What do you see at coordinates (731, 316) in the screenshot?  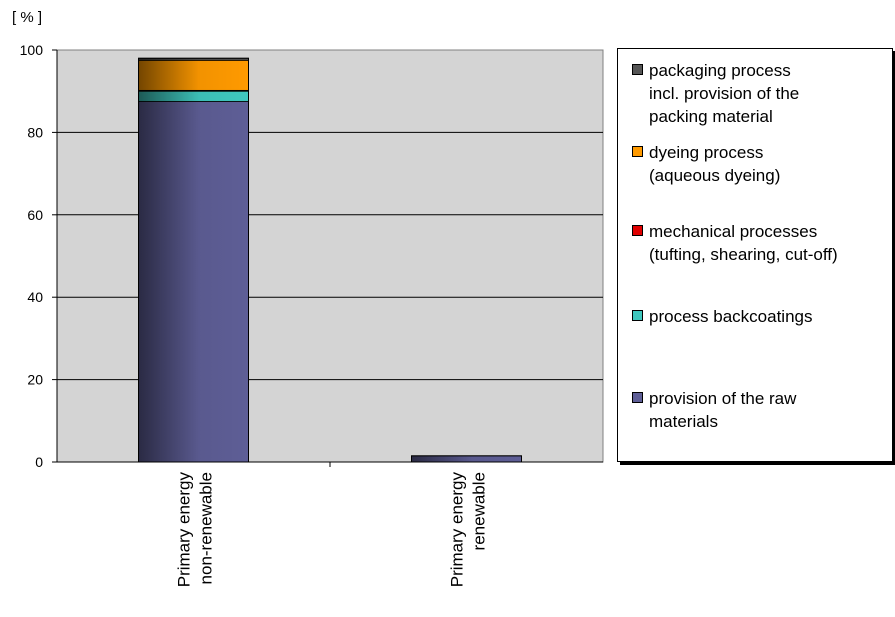 I see `legend-label-backcoatings: process backcoatings` at bounding box center [731, 316].